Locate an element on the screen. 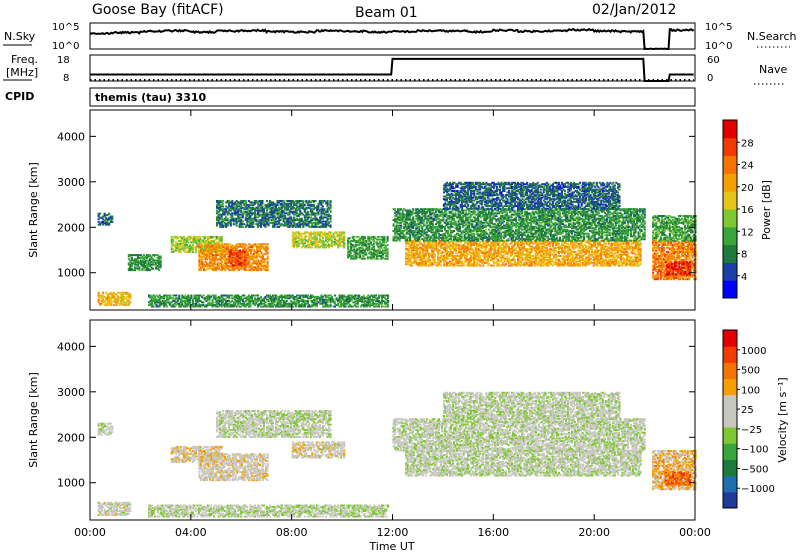  freq-frame is located at coordinates (392, 68).